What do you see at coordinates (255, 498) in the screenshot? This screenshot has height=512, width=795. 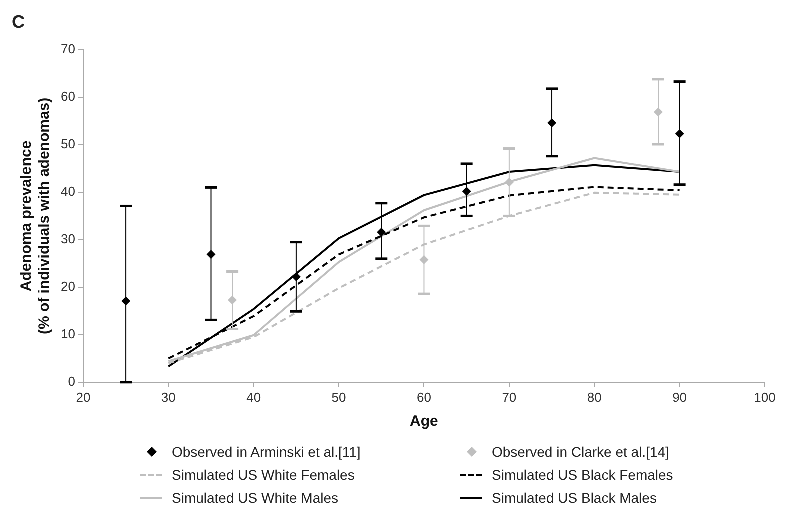 I see `legend-label: Simulated US White Males` at bounding box center [255, 498].